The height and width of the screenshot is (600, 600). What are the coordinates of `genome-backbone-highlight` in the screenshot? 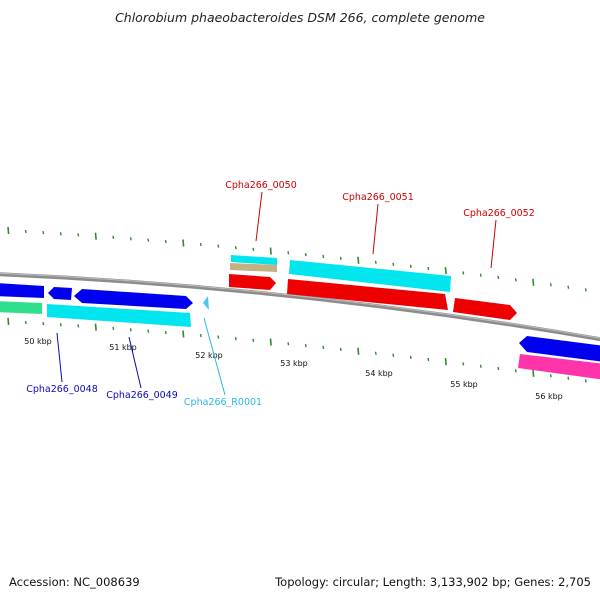 It's located at (300, 305).